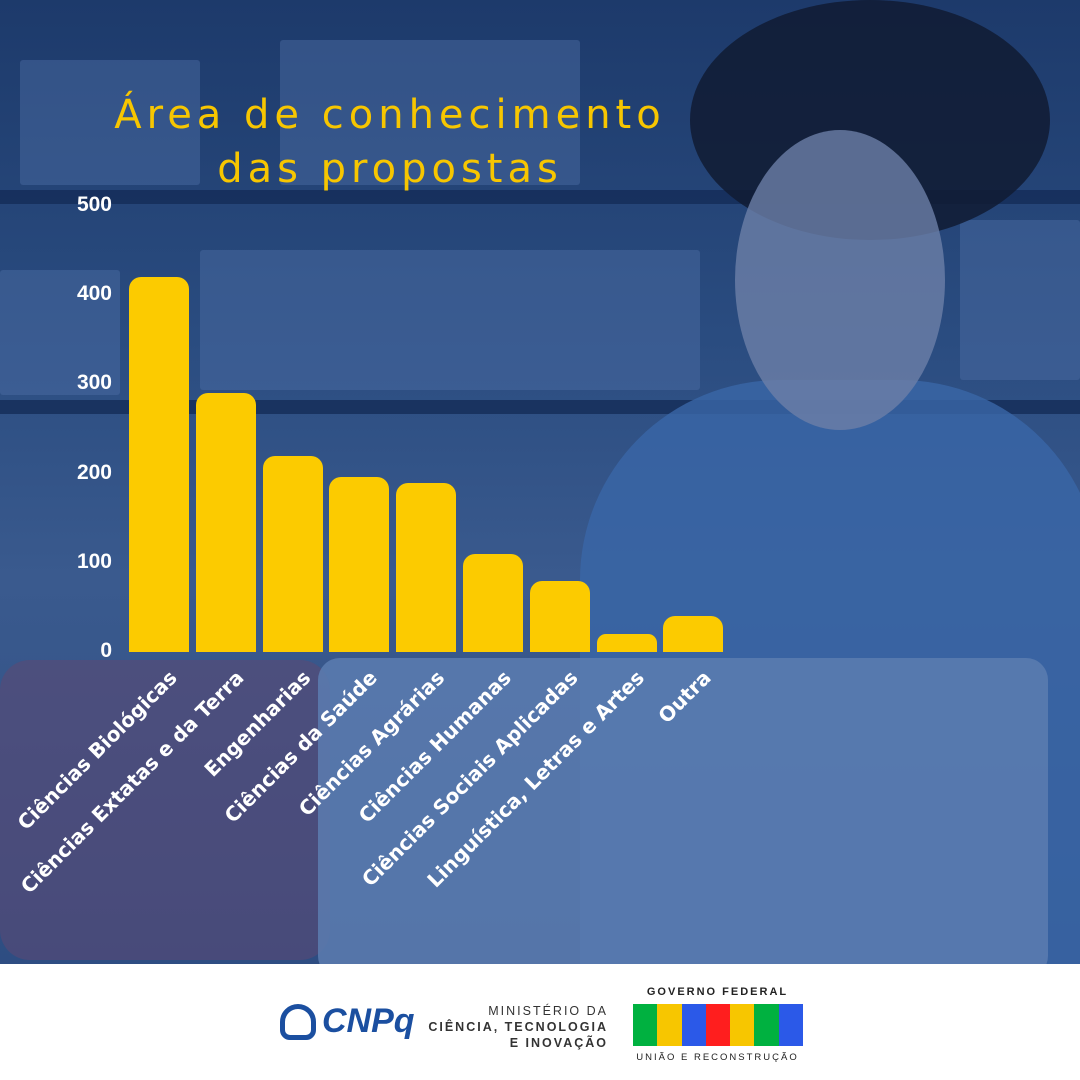 The image size is (1080, 1080). Describe the element at coordinates (94, 294) in the screenshot. I see `y-tick-label: 400` at that location.